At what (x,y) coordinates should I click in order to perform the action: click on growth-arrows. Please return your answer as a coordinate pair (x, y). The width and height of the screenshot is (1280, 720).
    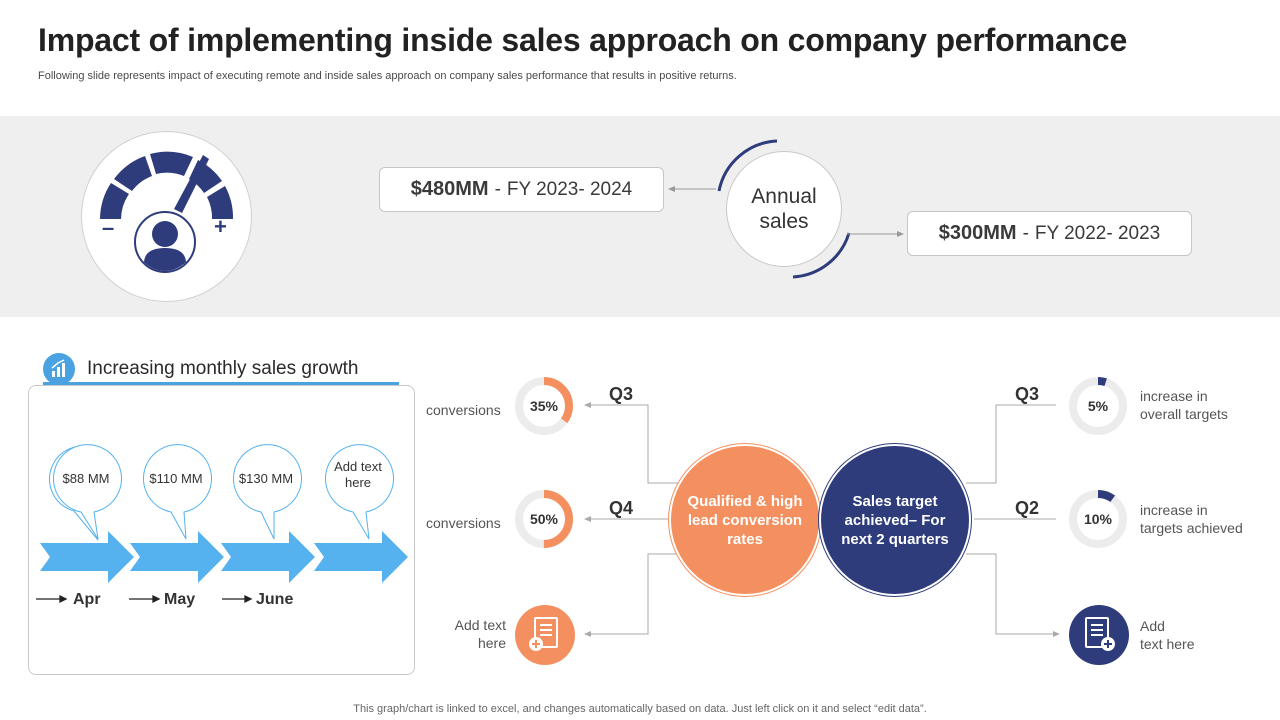
    Looking at the image, I should click on (224, 514).